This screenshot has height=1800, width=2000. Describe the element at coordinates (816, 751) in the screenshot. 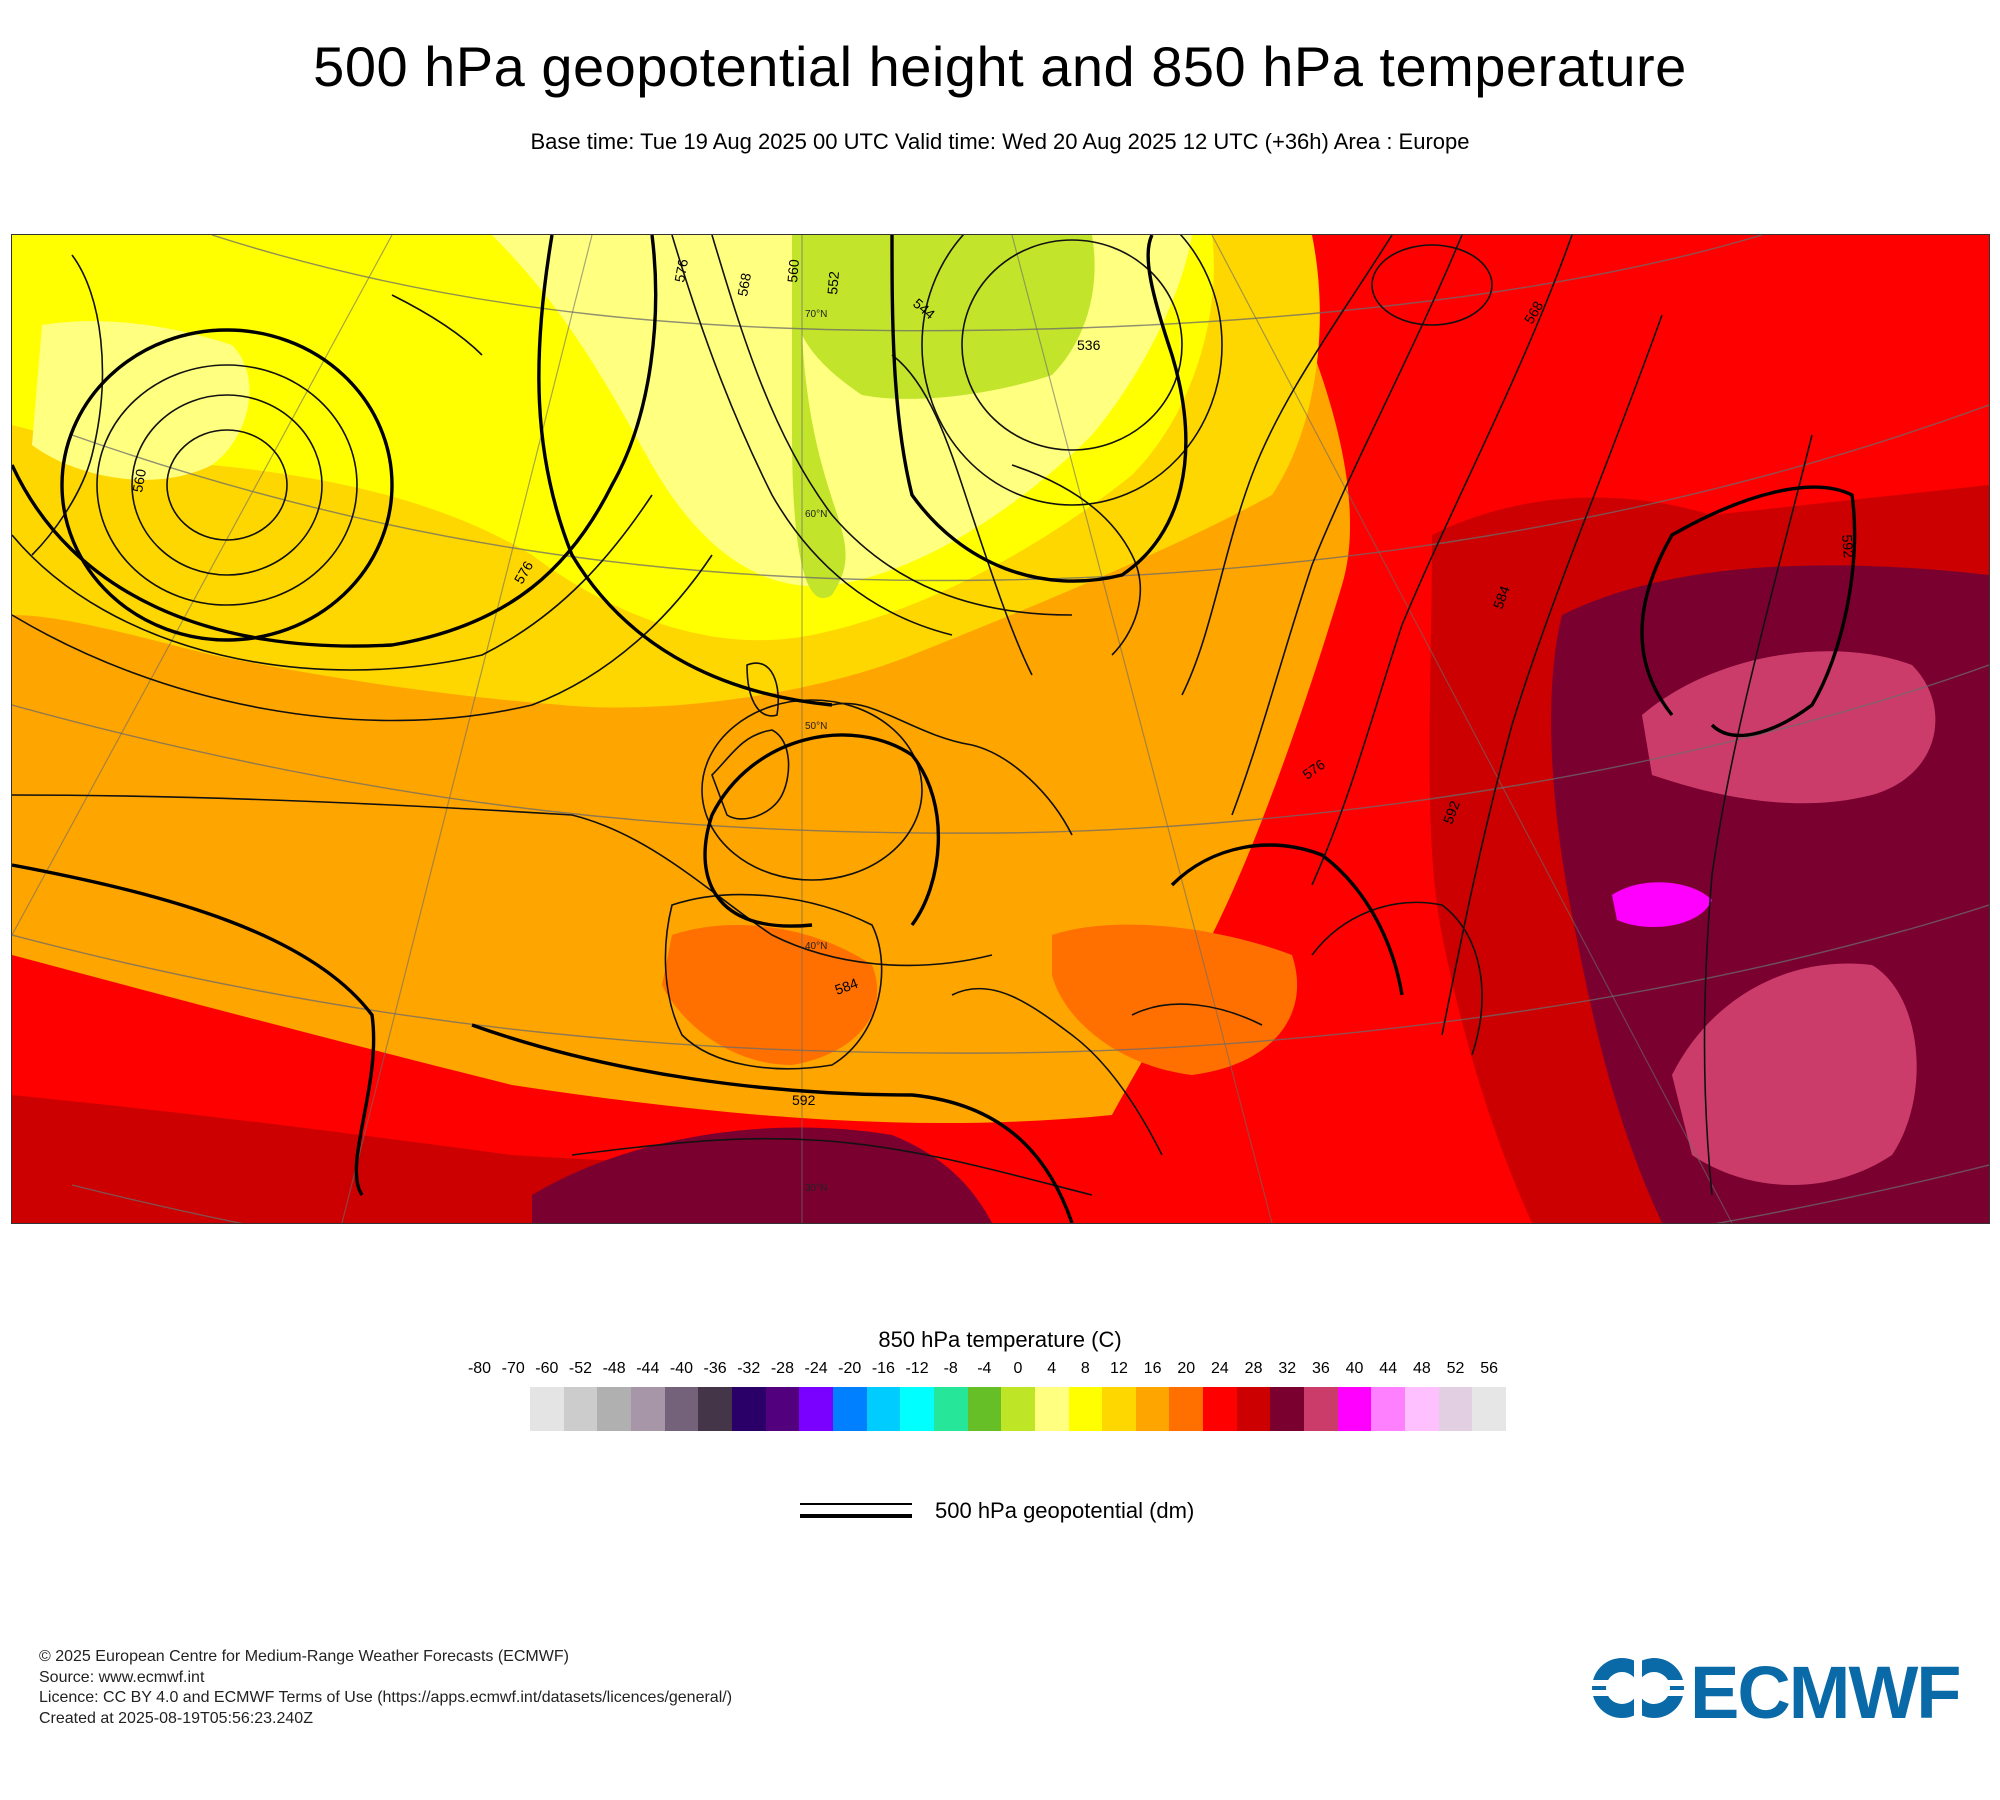

I see `latitude-label-group: 70°N 60°N 50°N 40°N 30°N` at that location.